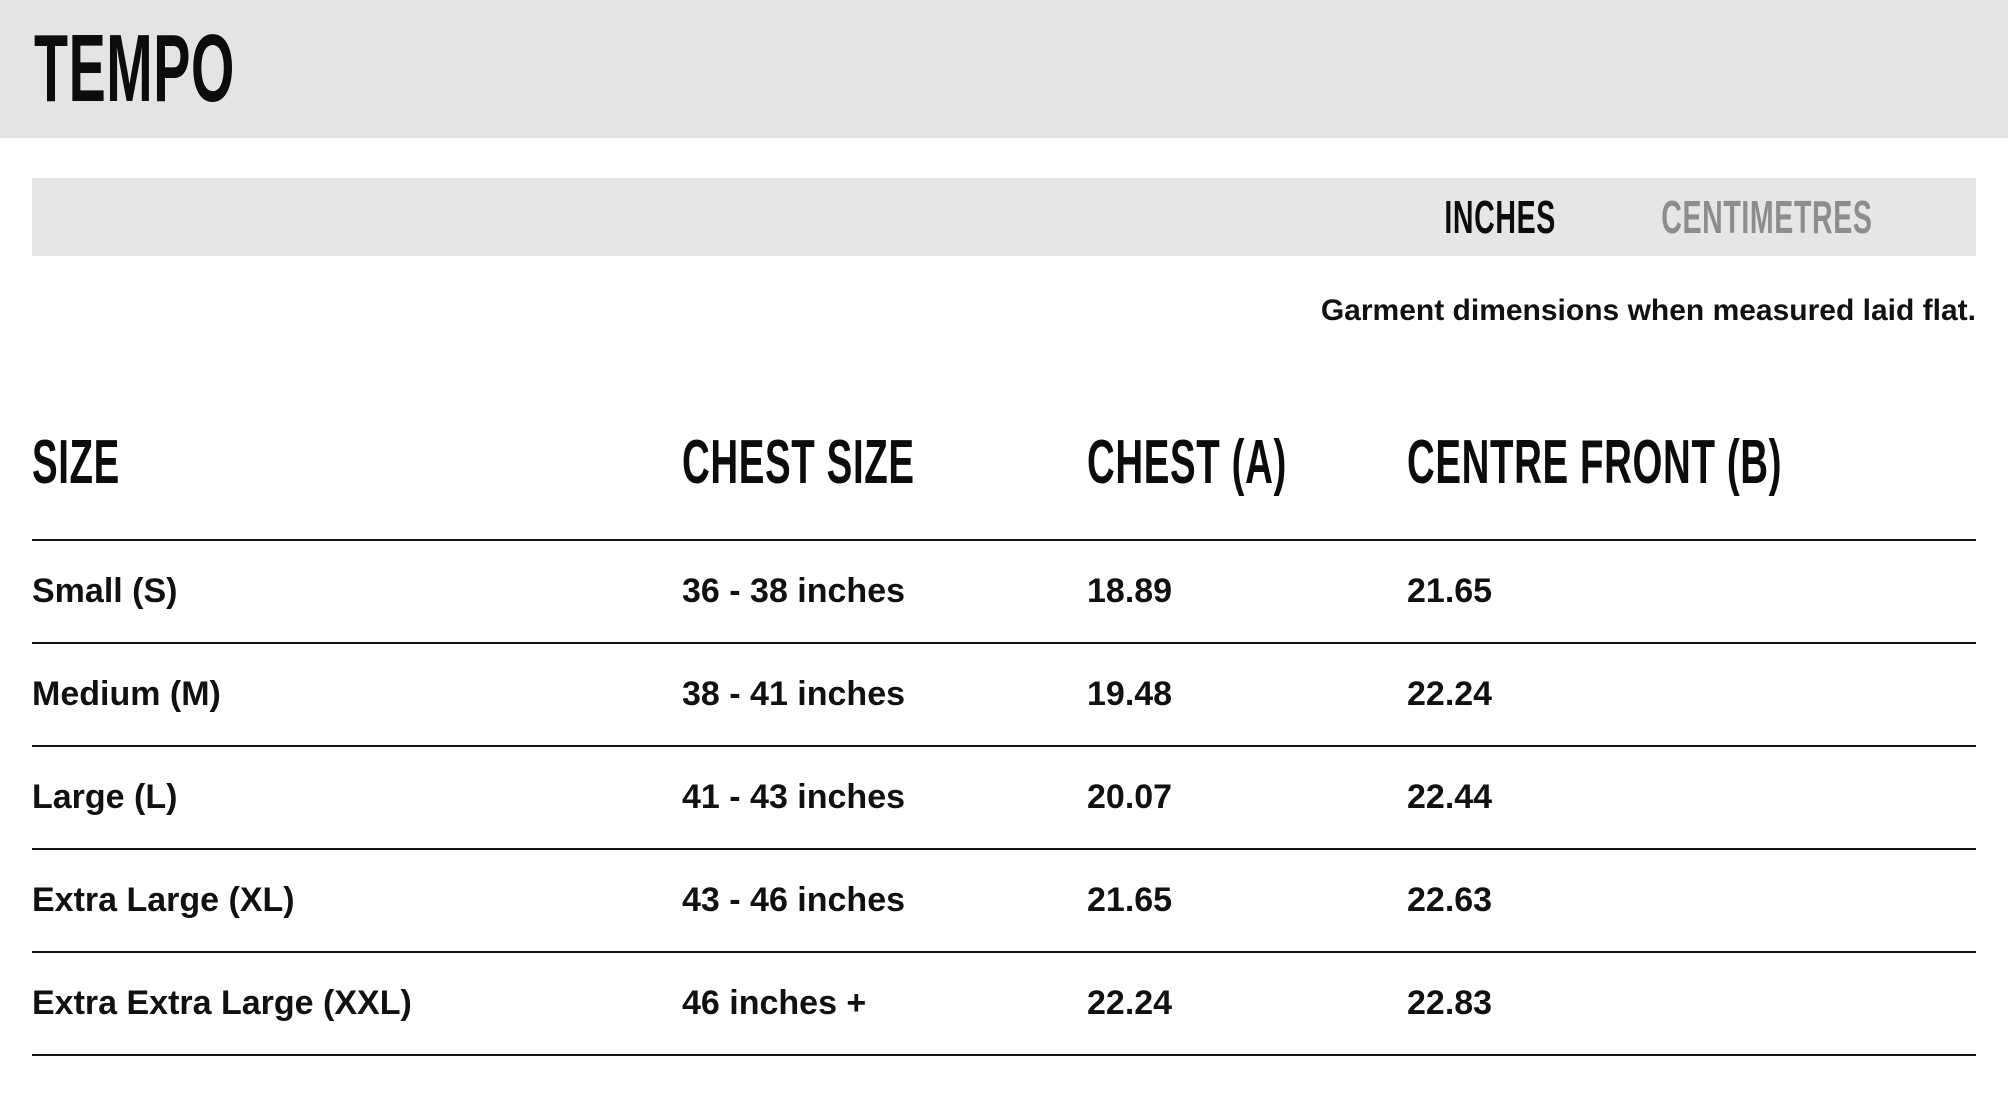  I want to click on unit-toggle-centimetres: CENTIMETRES, so click(1766, 217).